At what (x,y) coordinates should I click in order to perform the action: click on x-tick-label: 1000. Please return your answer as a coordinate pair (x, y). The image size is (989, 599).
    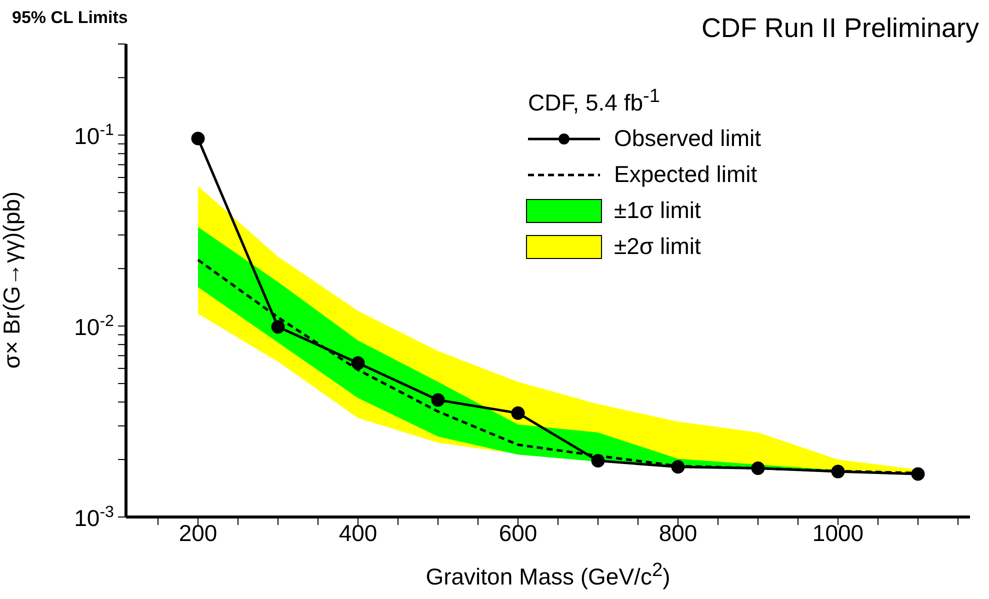
    Looking at the image, I should click on (838, 533).